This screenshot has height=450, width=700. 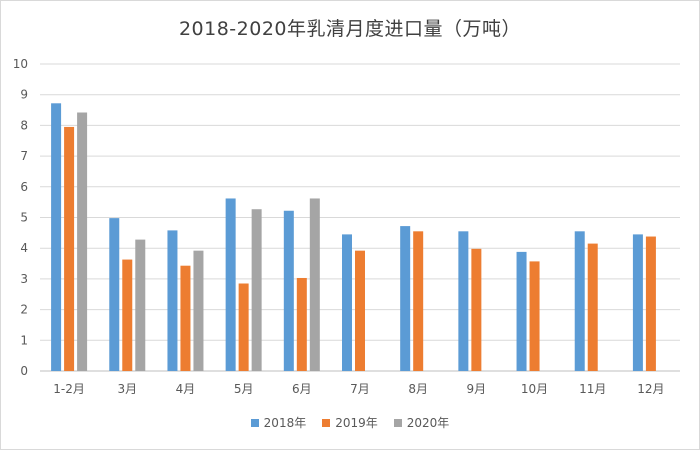 I want to click on y-tick-label: 9, so click(x=24, y=95).